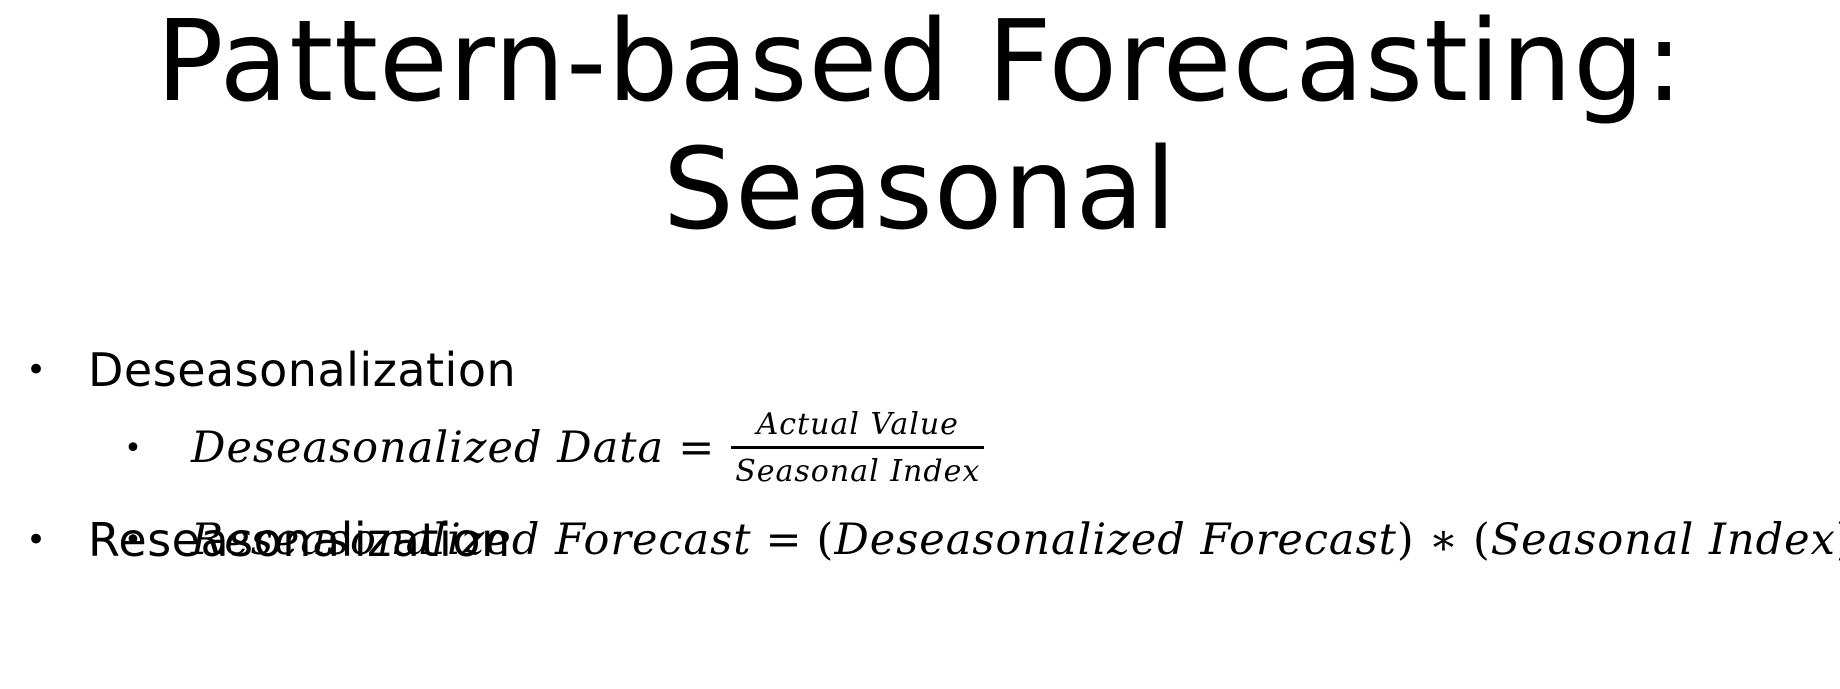 The image size is (1840, 689). What do you see at coordinates (1443, 540) in the screenshot?
I see `multiply-operator: ∗` at bounding box center [1443, 540].